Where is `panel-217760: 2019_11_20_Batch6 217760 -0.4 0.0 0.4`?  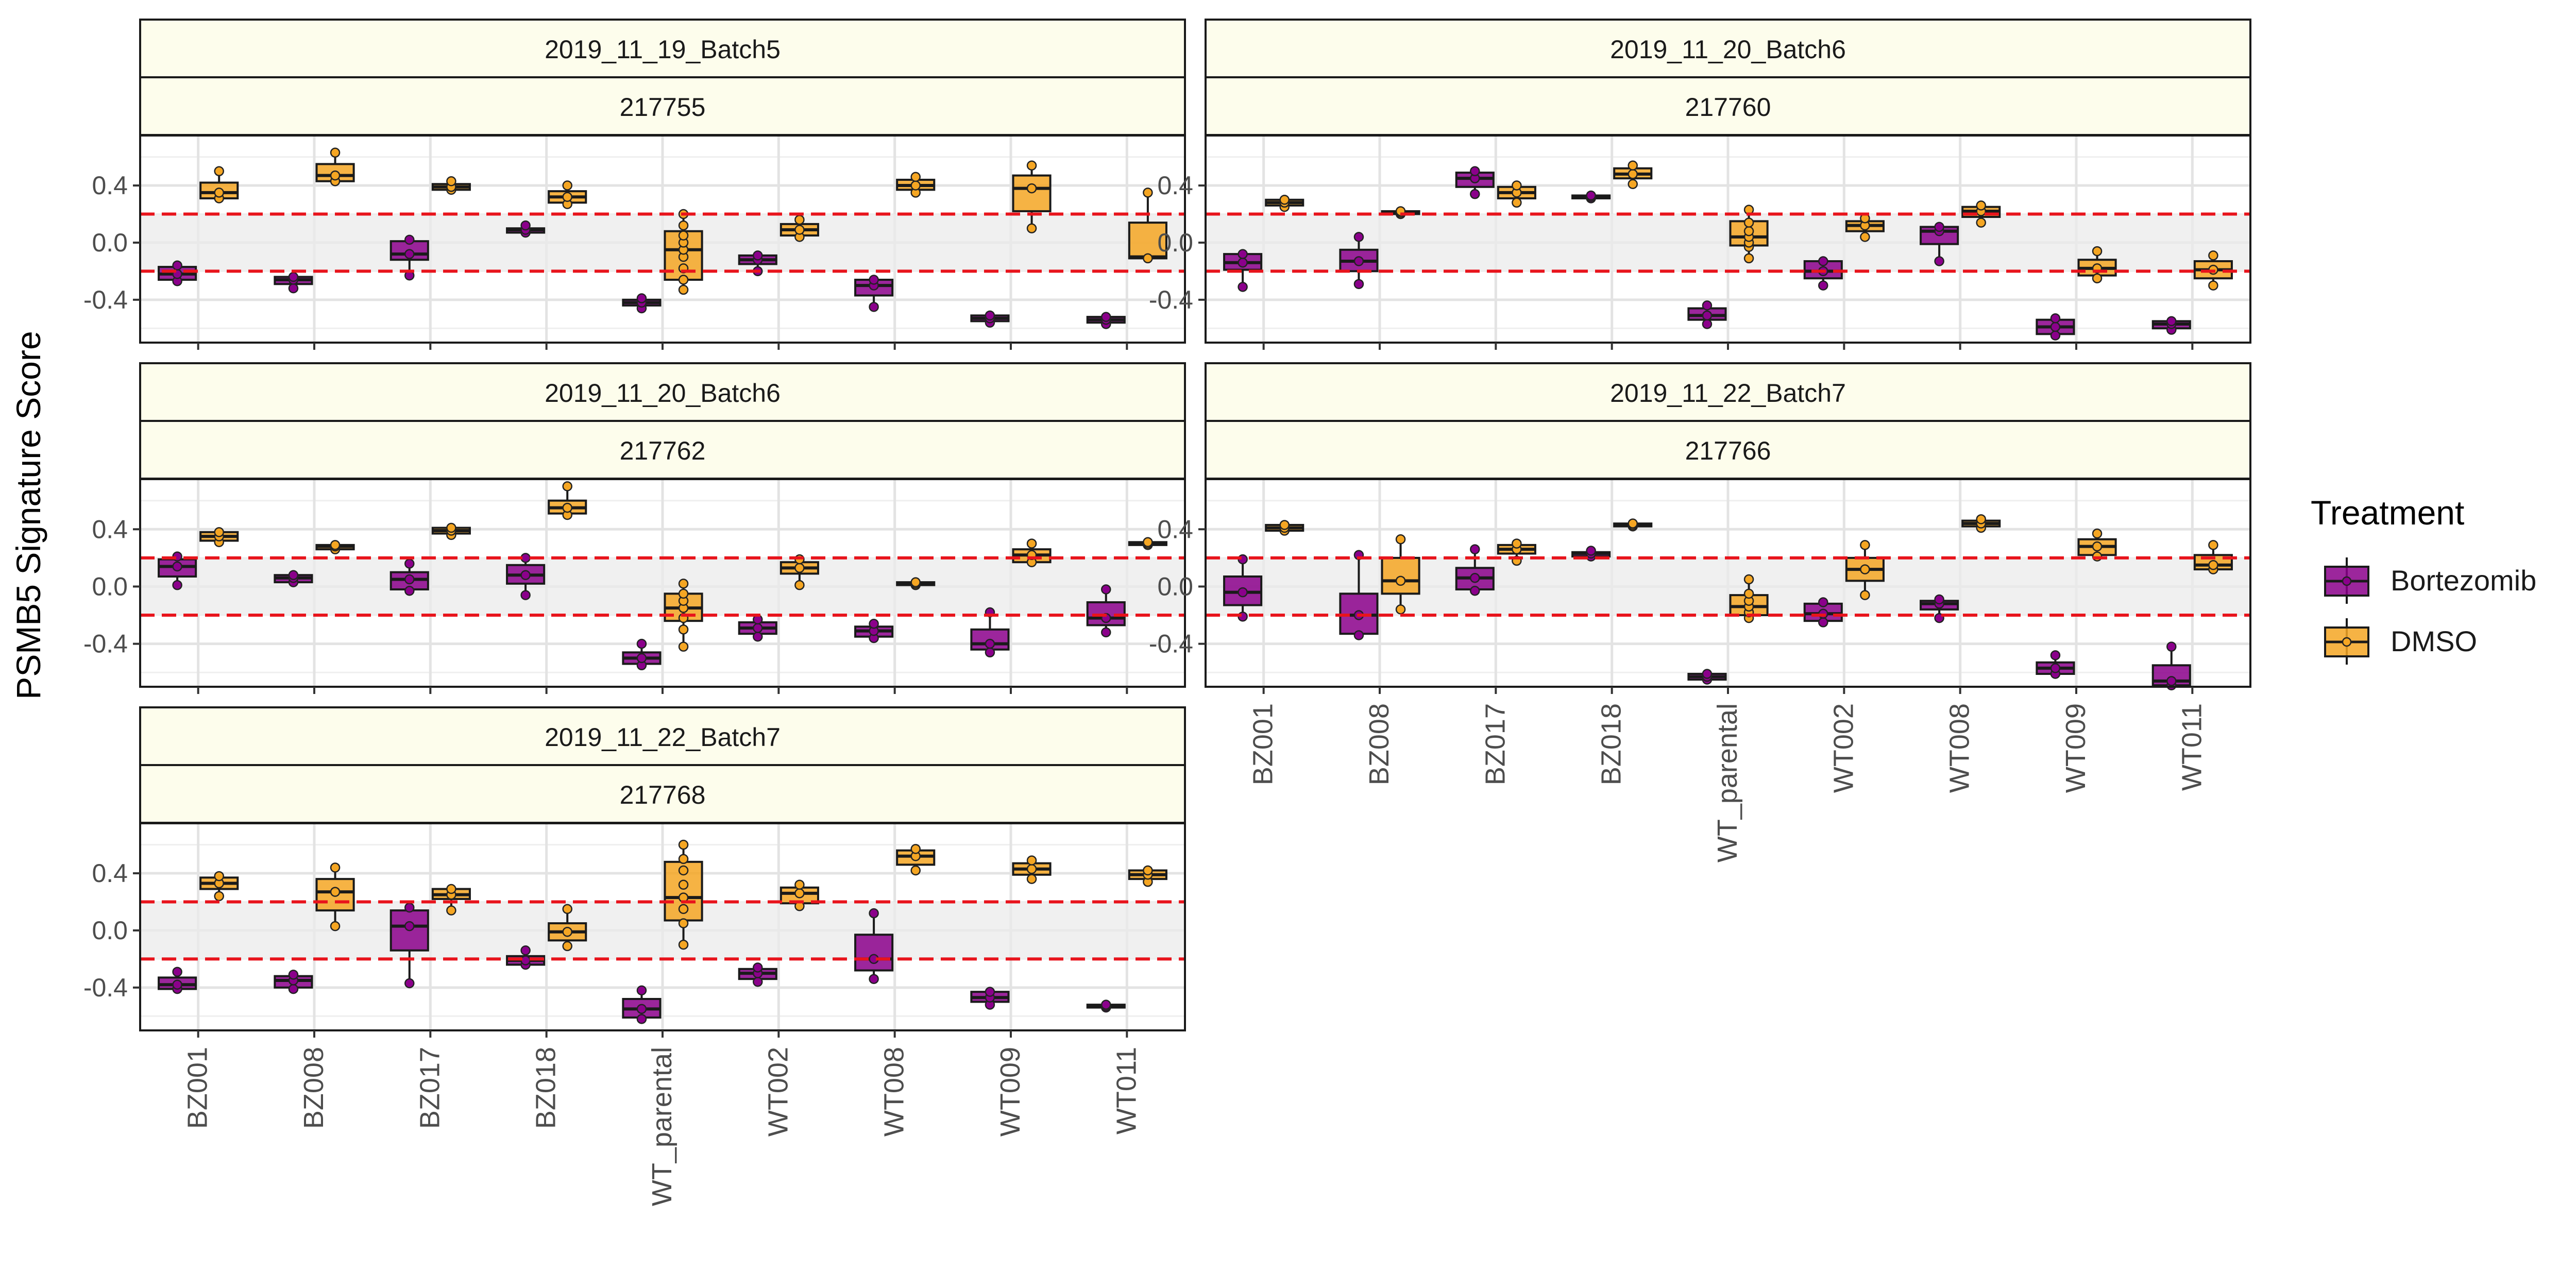
panel-217760: 2019_11_20_Batch6 217760 -0.4 0.0 0.4 is located at coordinates (1700, 184).